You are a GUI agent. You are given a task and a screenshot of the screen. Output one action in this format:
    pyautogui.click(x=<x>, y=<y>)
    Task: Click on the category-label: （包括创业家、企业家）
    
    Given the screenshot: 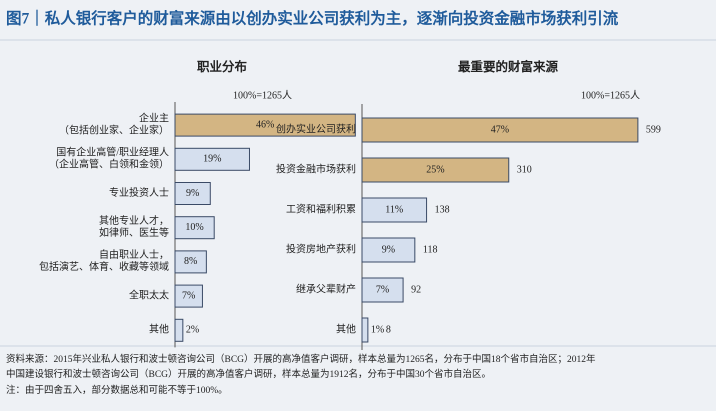 What is the action you would take?
    pyautogui.click(x=114, y=129)
    